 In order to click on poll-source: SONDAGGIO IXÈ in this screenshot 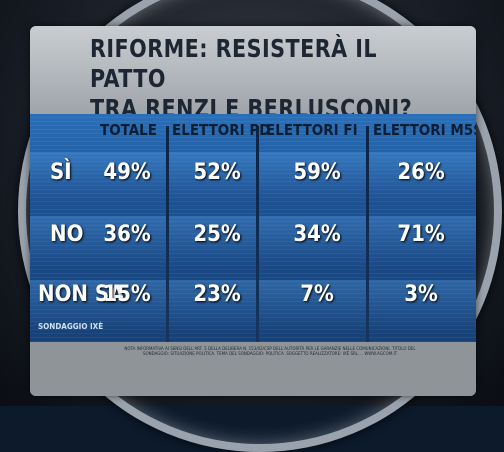, I will do `click(71, 326)`.